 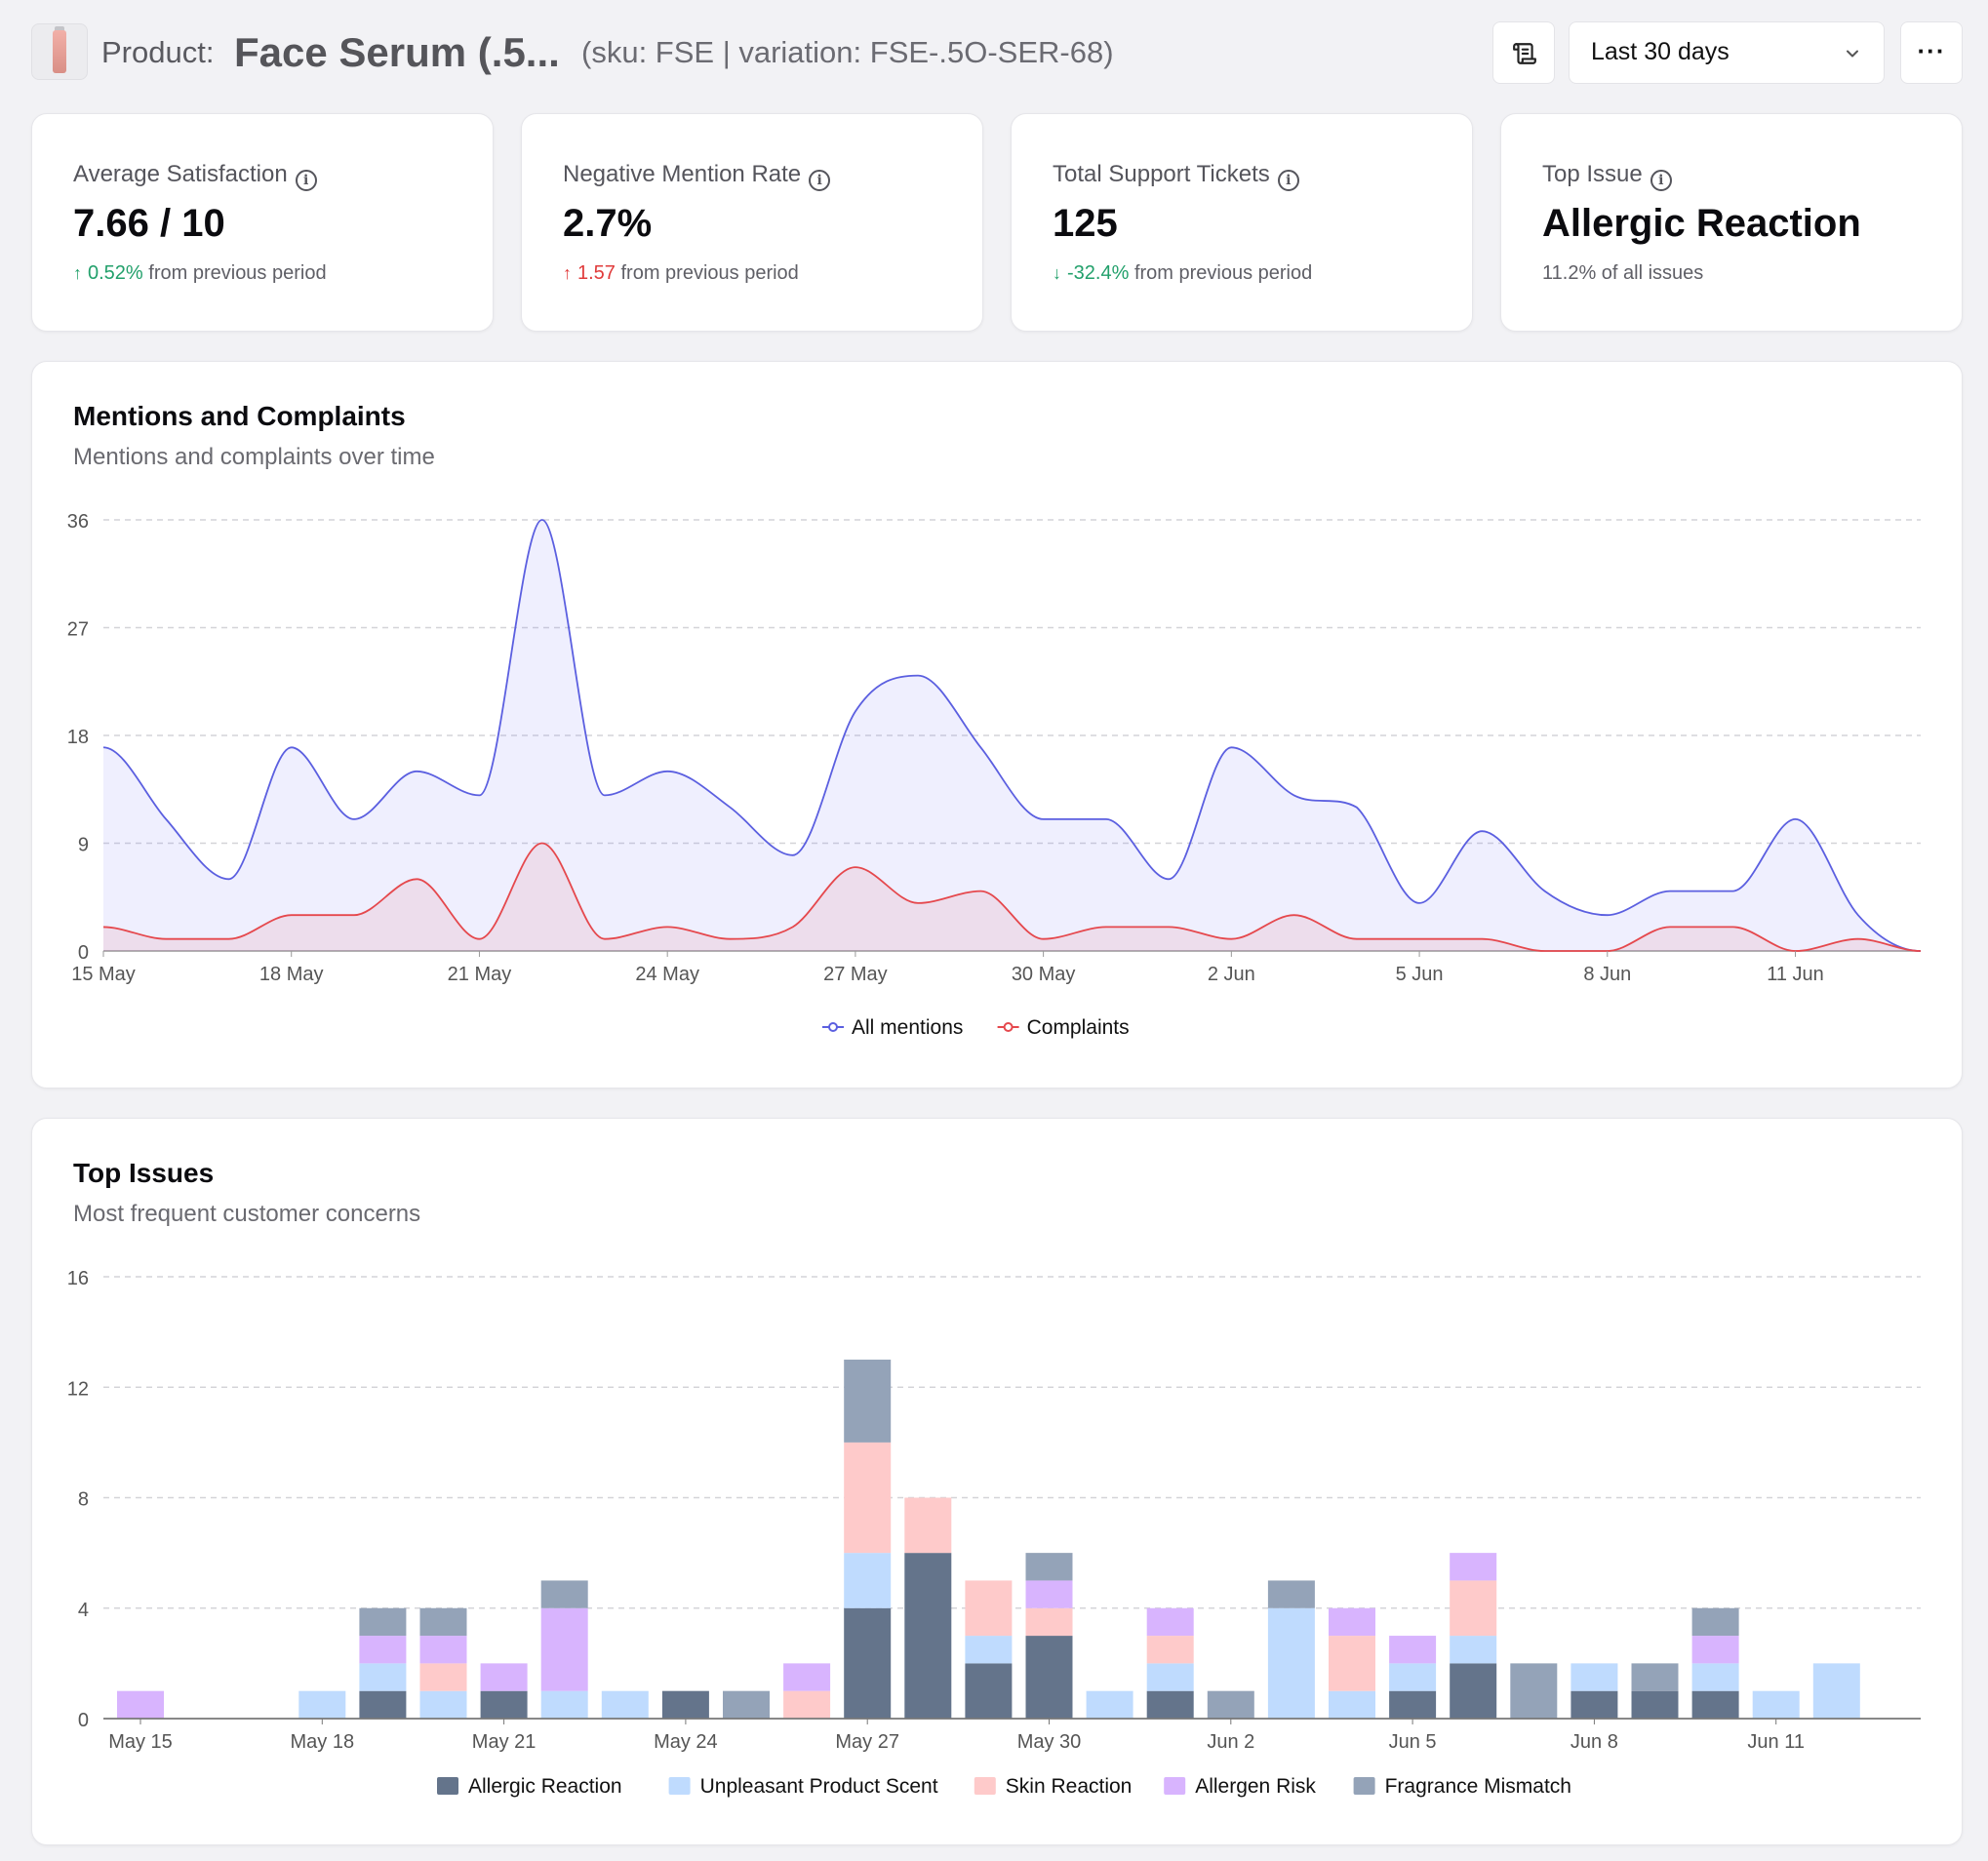 What do you see at coordinates (855, 974) in the screenshot?
I see `x-tick-label: 27 May` at bounding box center [855, 974].